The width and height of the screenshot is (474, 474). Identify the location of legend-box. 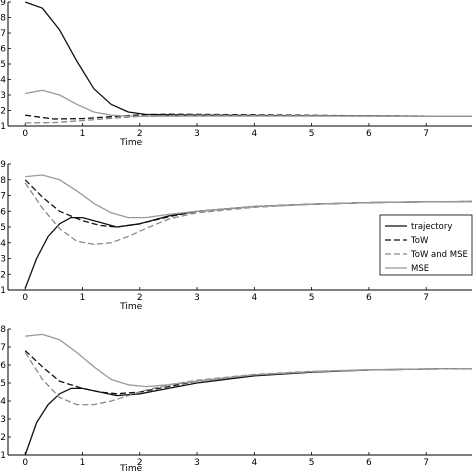
(426, 245).